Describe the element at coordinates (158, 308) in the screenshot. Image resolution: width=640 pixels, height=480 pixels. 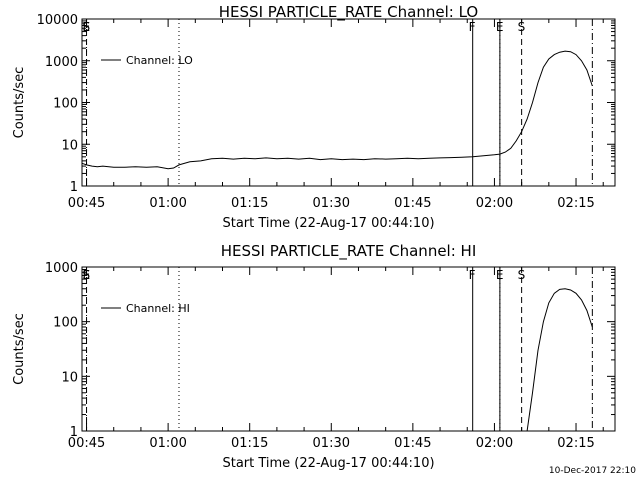
I see `legend-entry: Channel: HI` at that location.